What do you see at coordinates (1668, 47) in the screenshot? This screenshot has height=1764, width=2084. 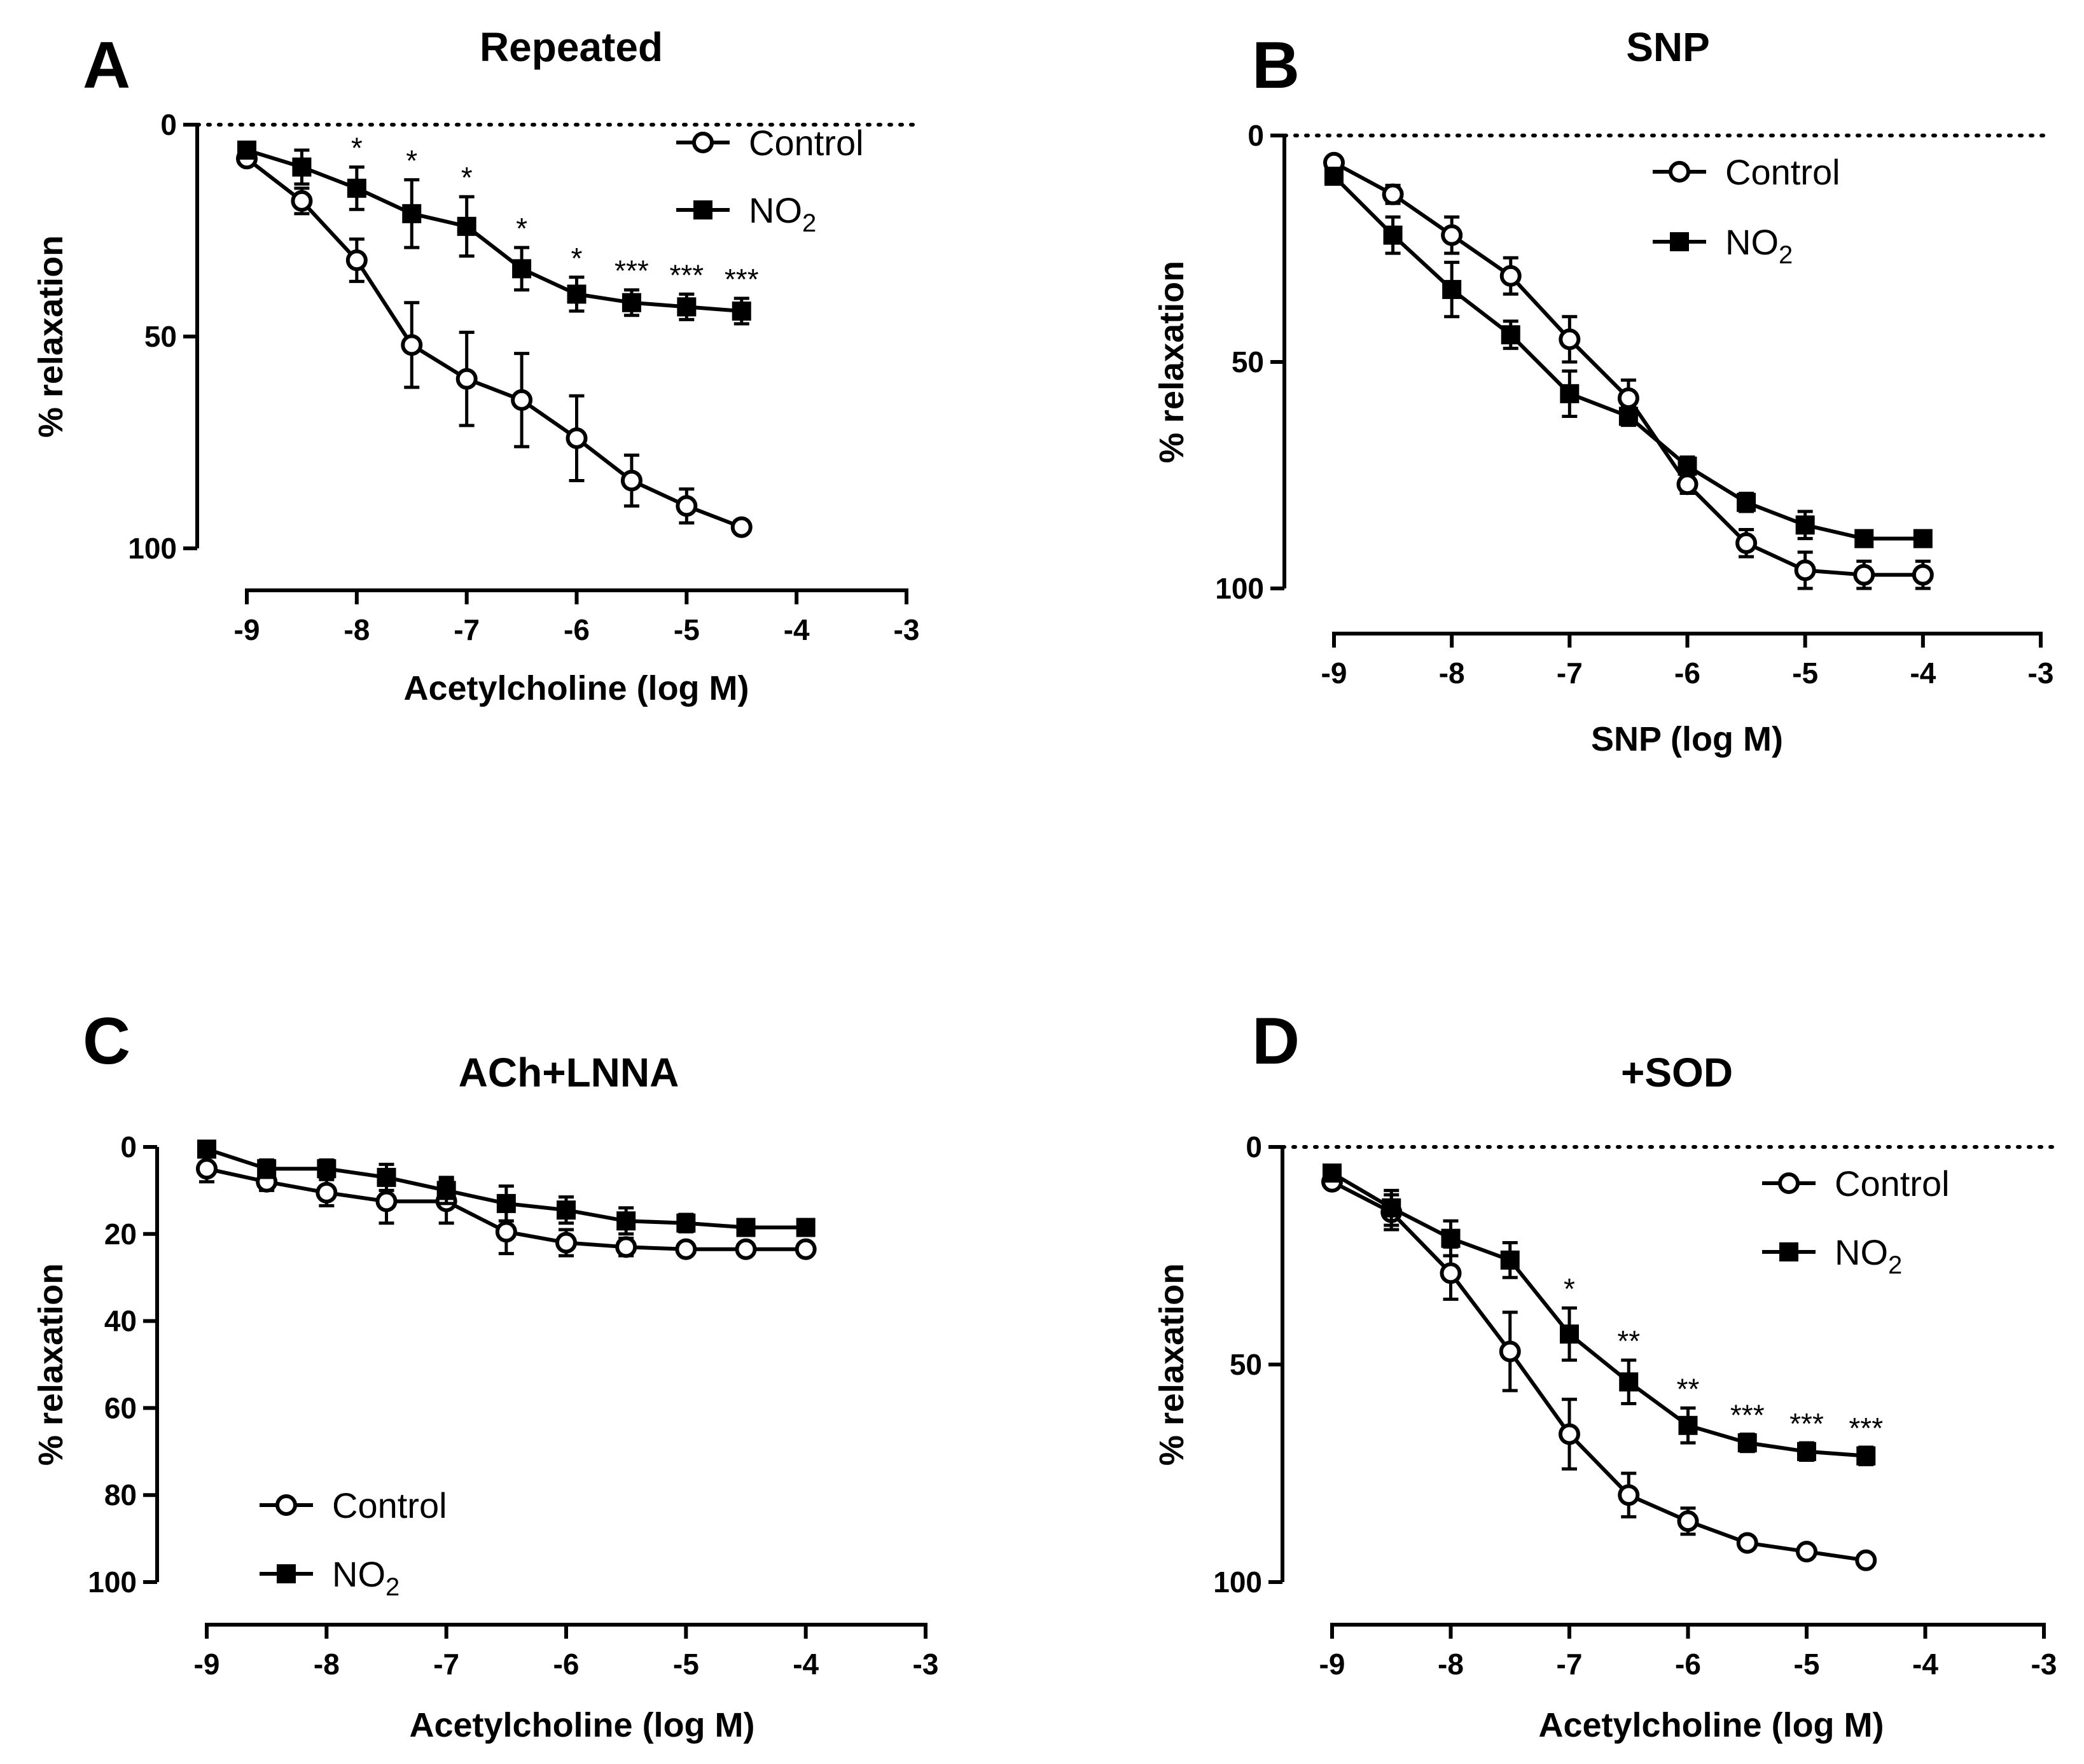 I see `panel-title: SNP` at bounding box center [1668, 47].